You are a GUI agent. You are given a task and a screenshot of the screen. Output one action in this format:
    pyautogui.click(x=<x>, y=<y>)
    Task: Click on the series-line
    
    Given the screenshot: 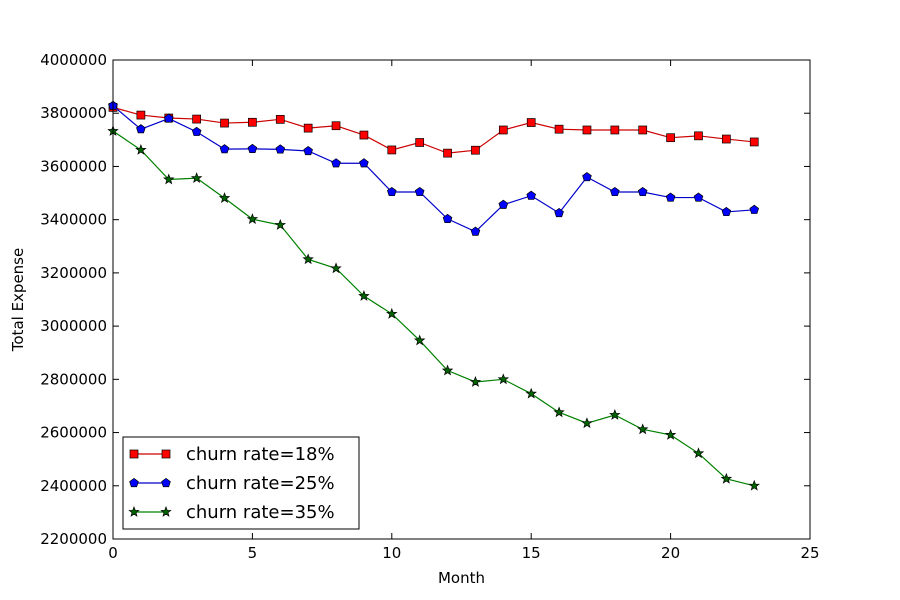 What is the action you would take?
    pyautogui.click(x=433, y=130)
    